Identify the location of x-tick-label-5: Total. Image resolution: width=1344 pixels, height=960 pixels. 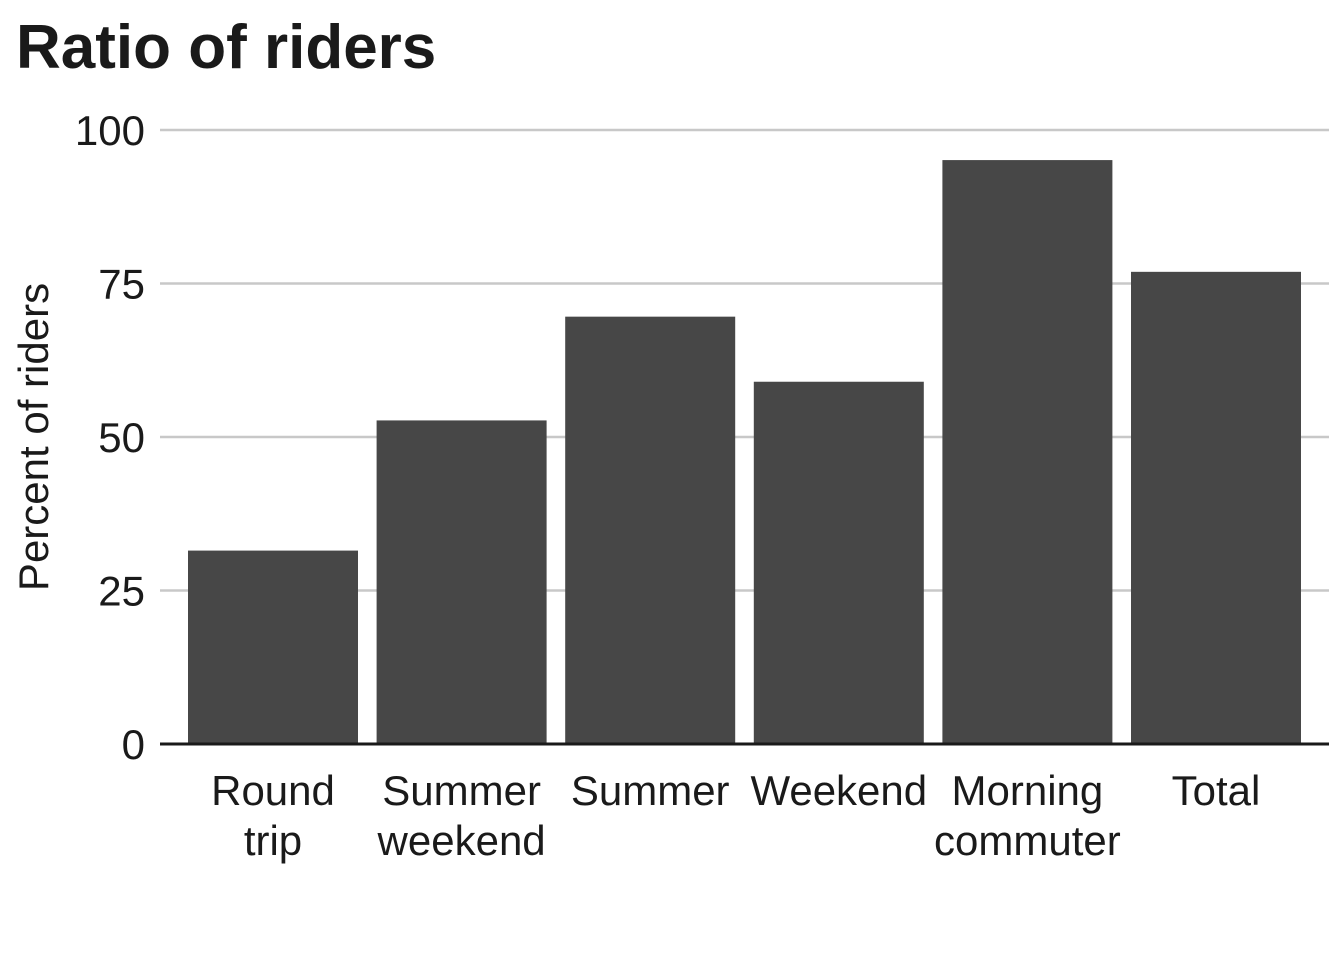
(1216, 790).